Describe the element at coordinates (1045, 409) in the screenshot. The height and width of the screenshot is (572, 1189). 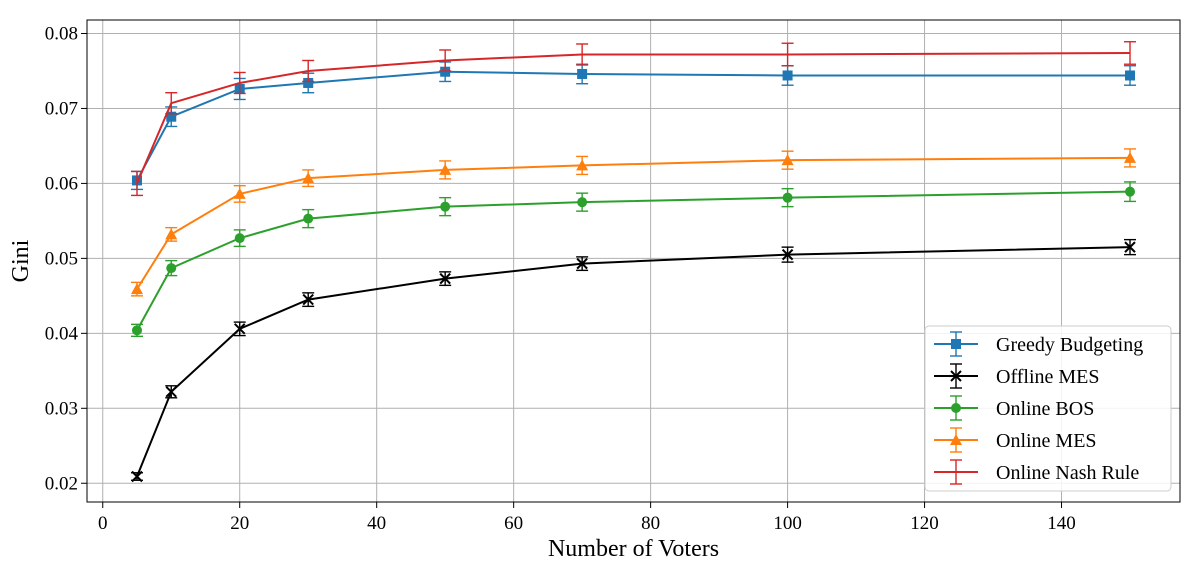
I see `legend-label: Online BOS` at that location.